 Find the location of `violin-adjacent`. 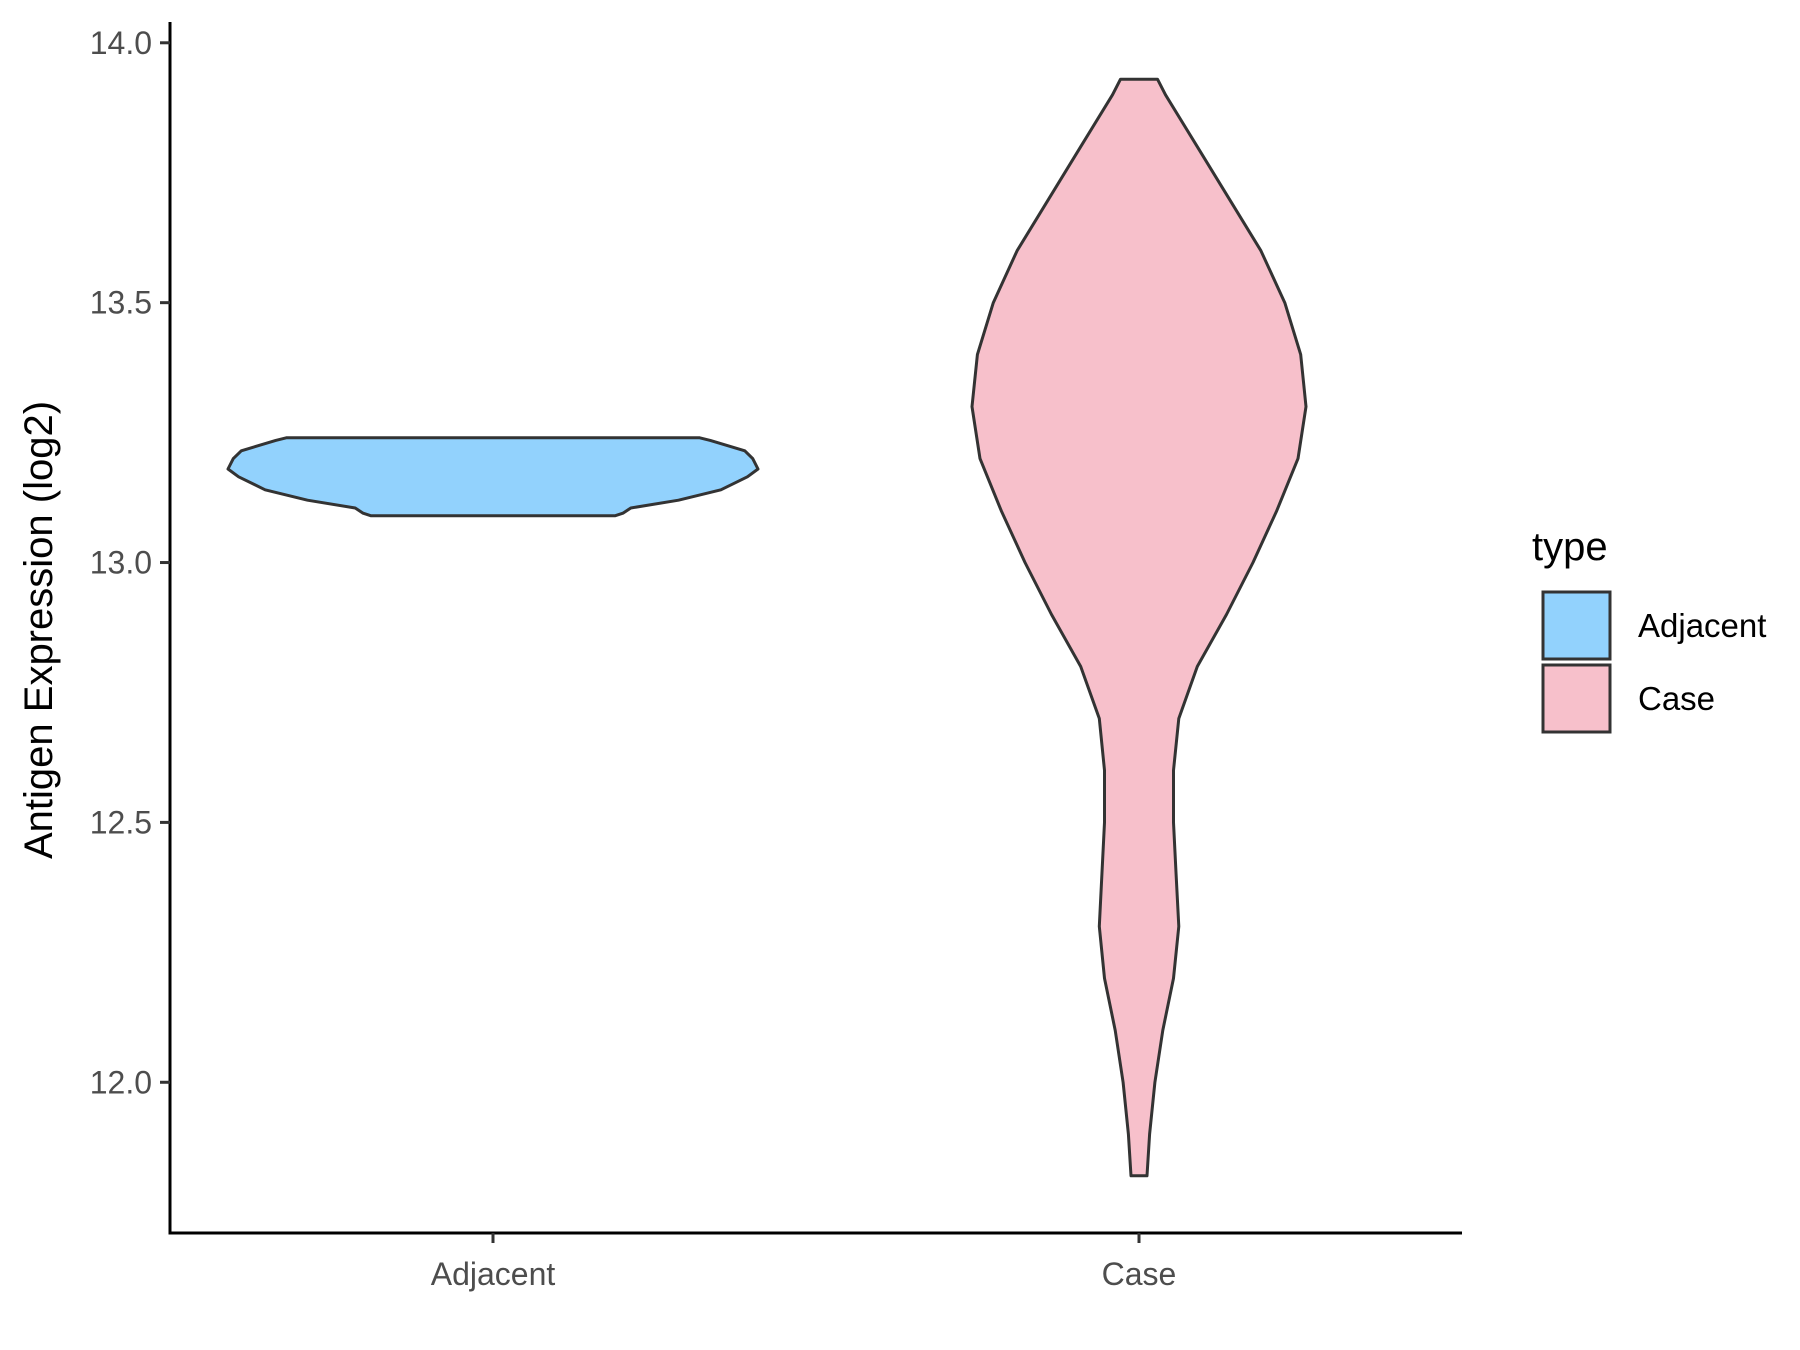

violin-adjacent is located at coordinates (493, 477).